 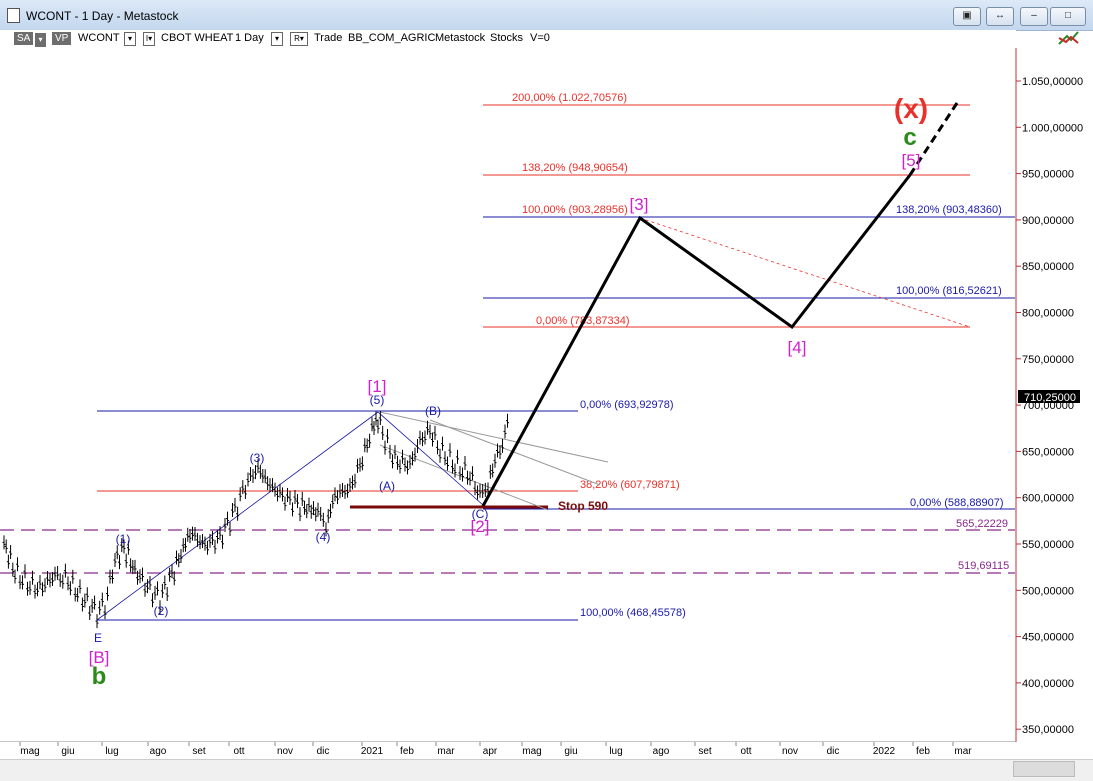 What do you see at coordinates (99, 657) in the screenshot?
I see `wave-B-big-label: [B]` at bounding box center [99, 657].